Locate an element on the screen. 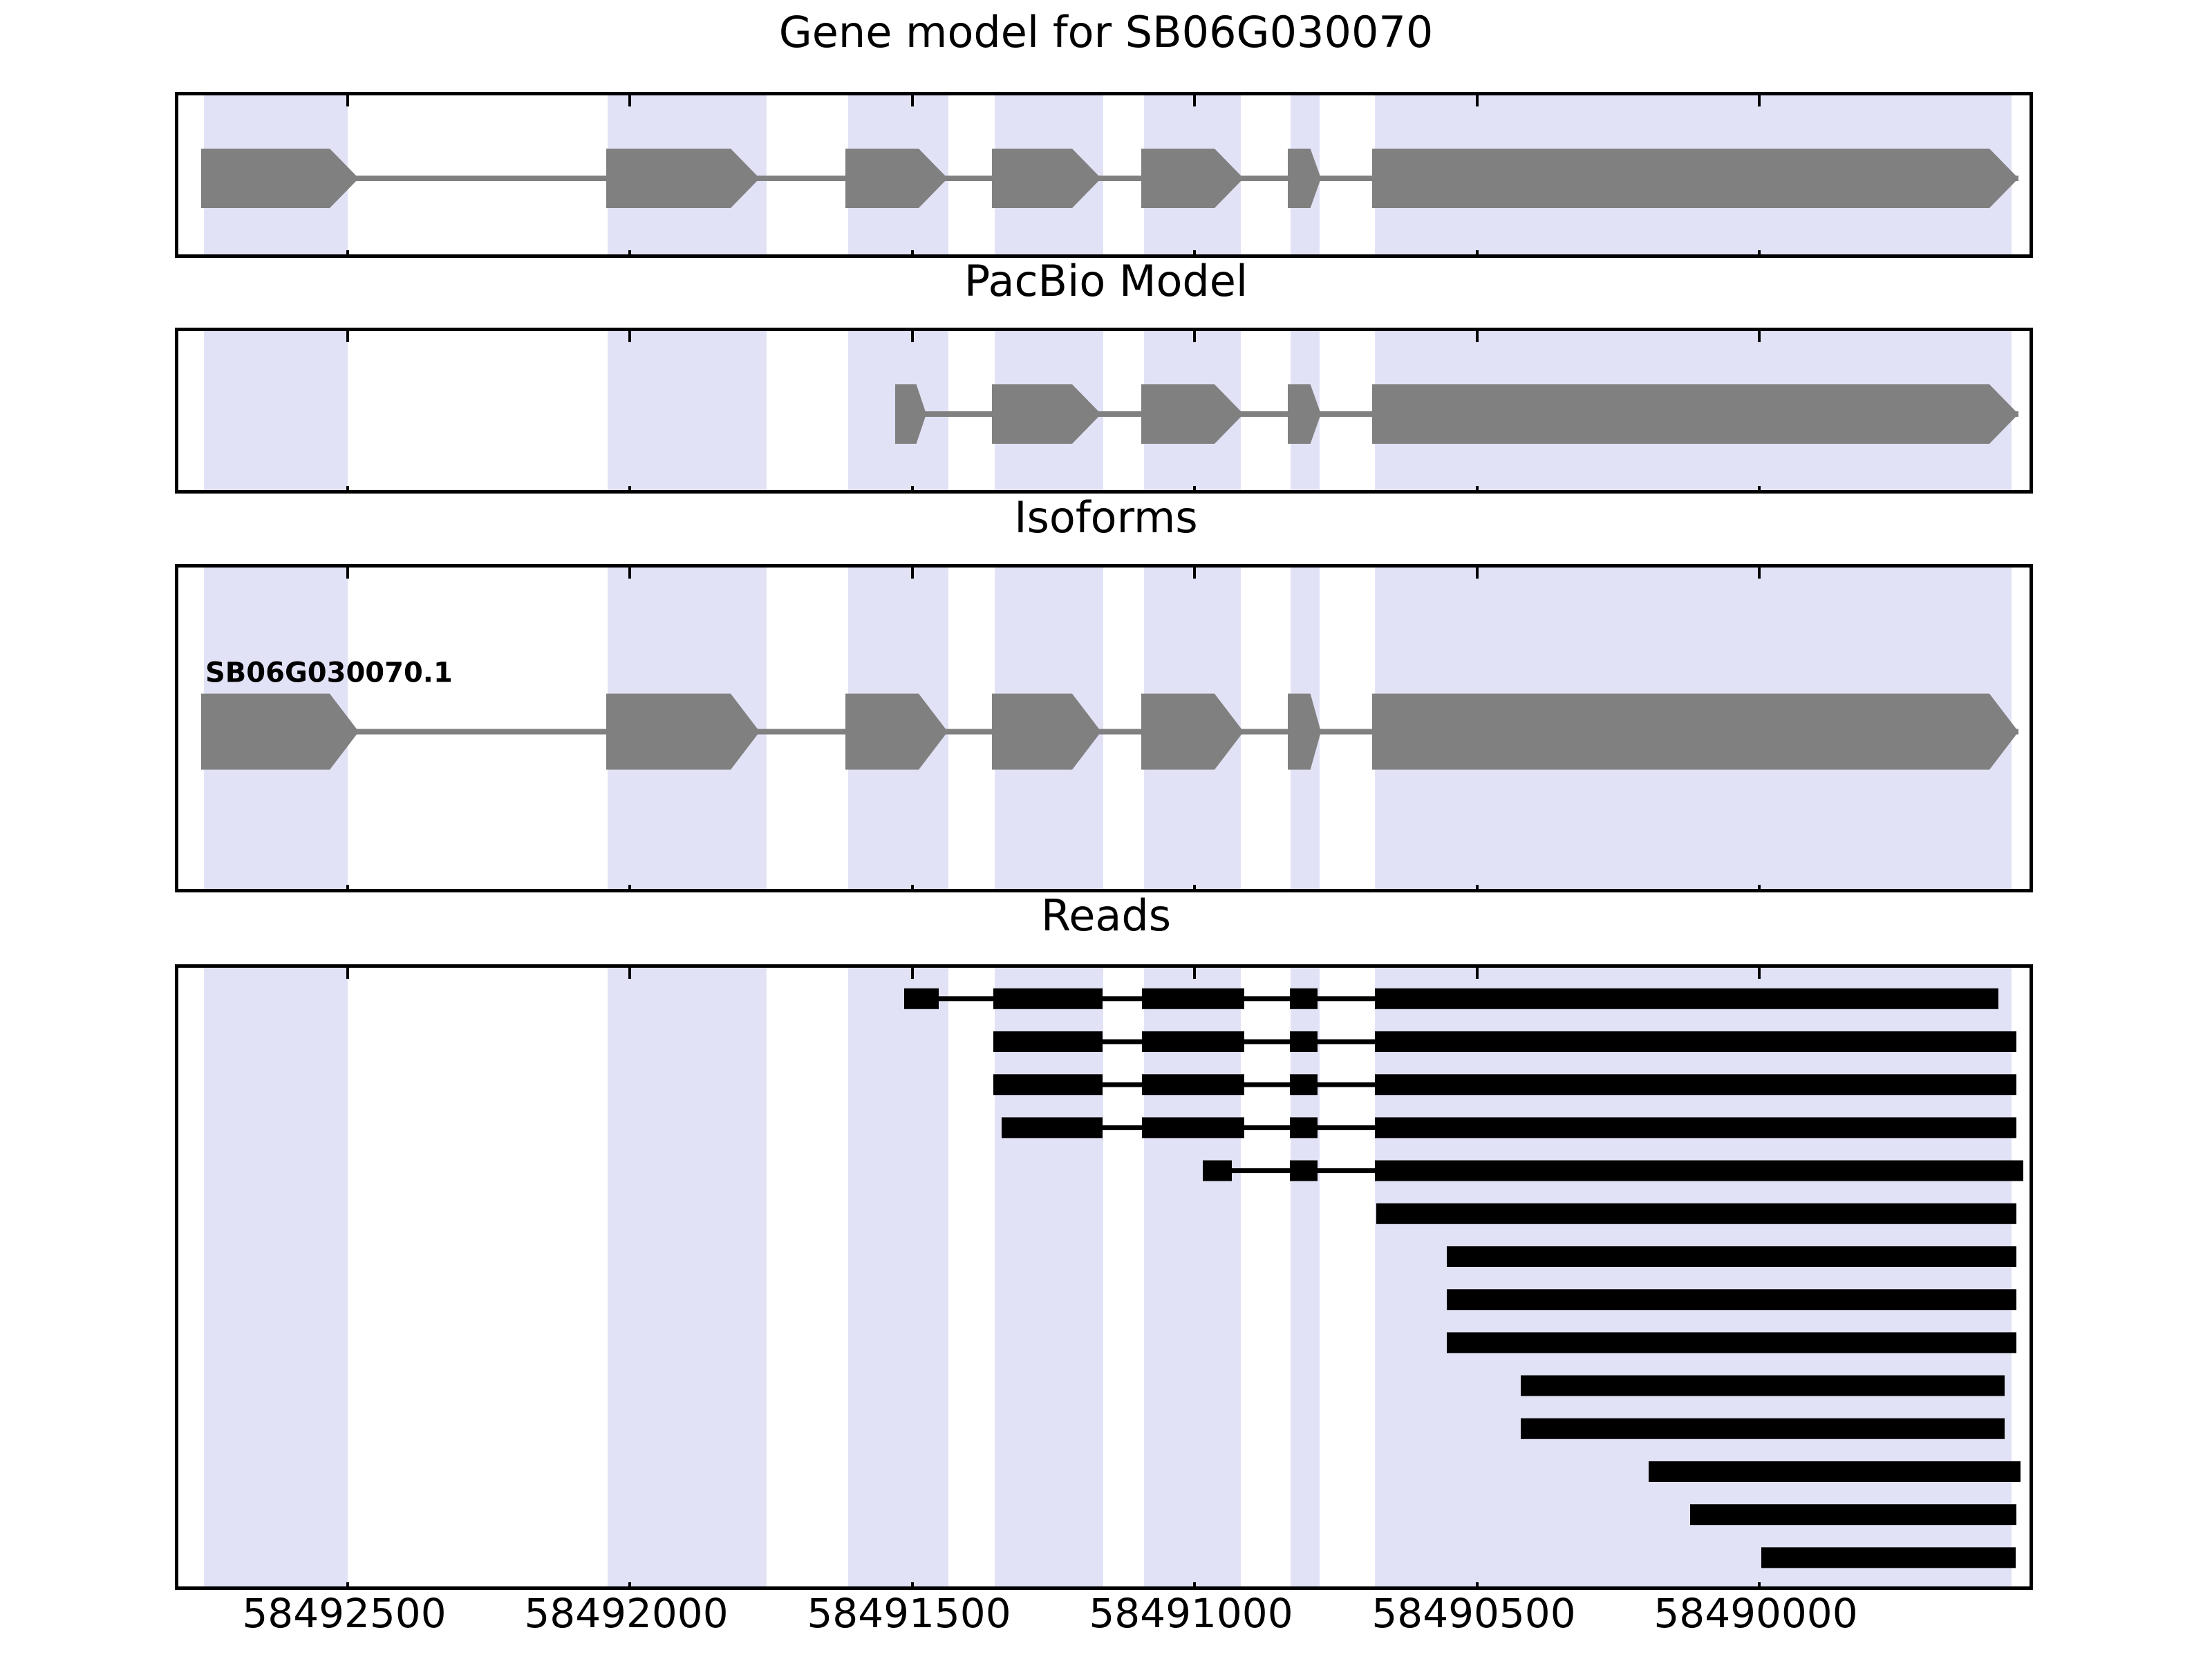 Image resolution: width=2212 pixels, height=1659 pixels. x-tick-label: 58492000 is located at coordinates (626, 1614).